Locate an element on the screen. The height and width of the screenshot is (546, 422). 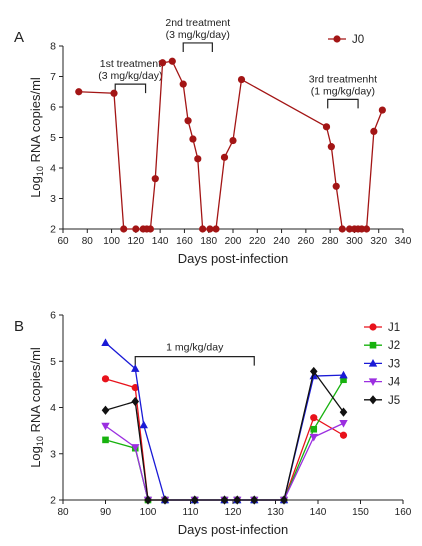
x-tick-label: 320 is located at coordinates (378, 241).